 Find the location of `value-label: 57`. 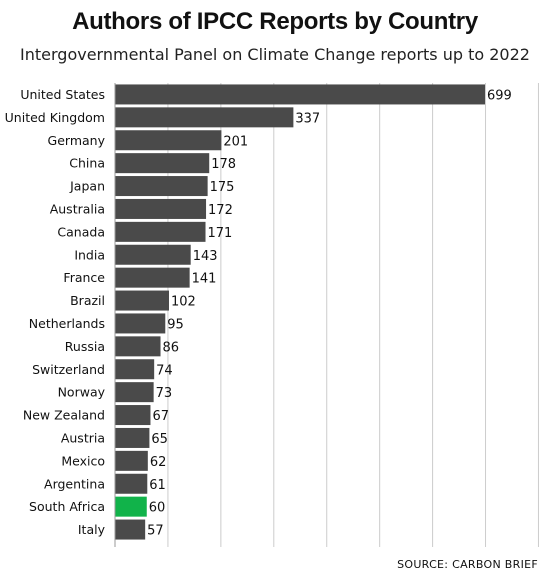

value-label: 57 is located at coordinates (155, 531).